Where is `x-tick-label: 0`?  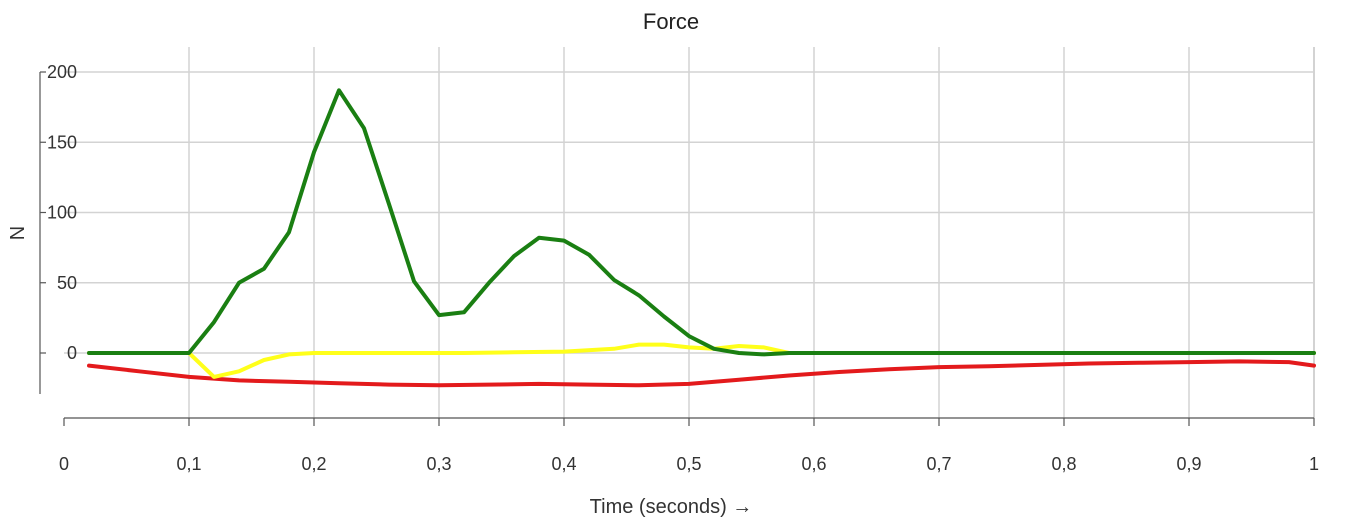
x-tick-label: 0 is located at coordinates (64, 464).